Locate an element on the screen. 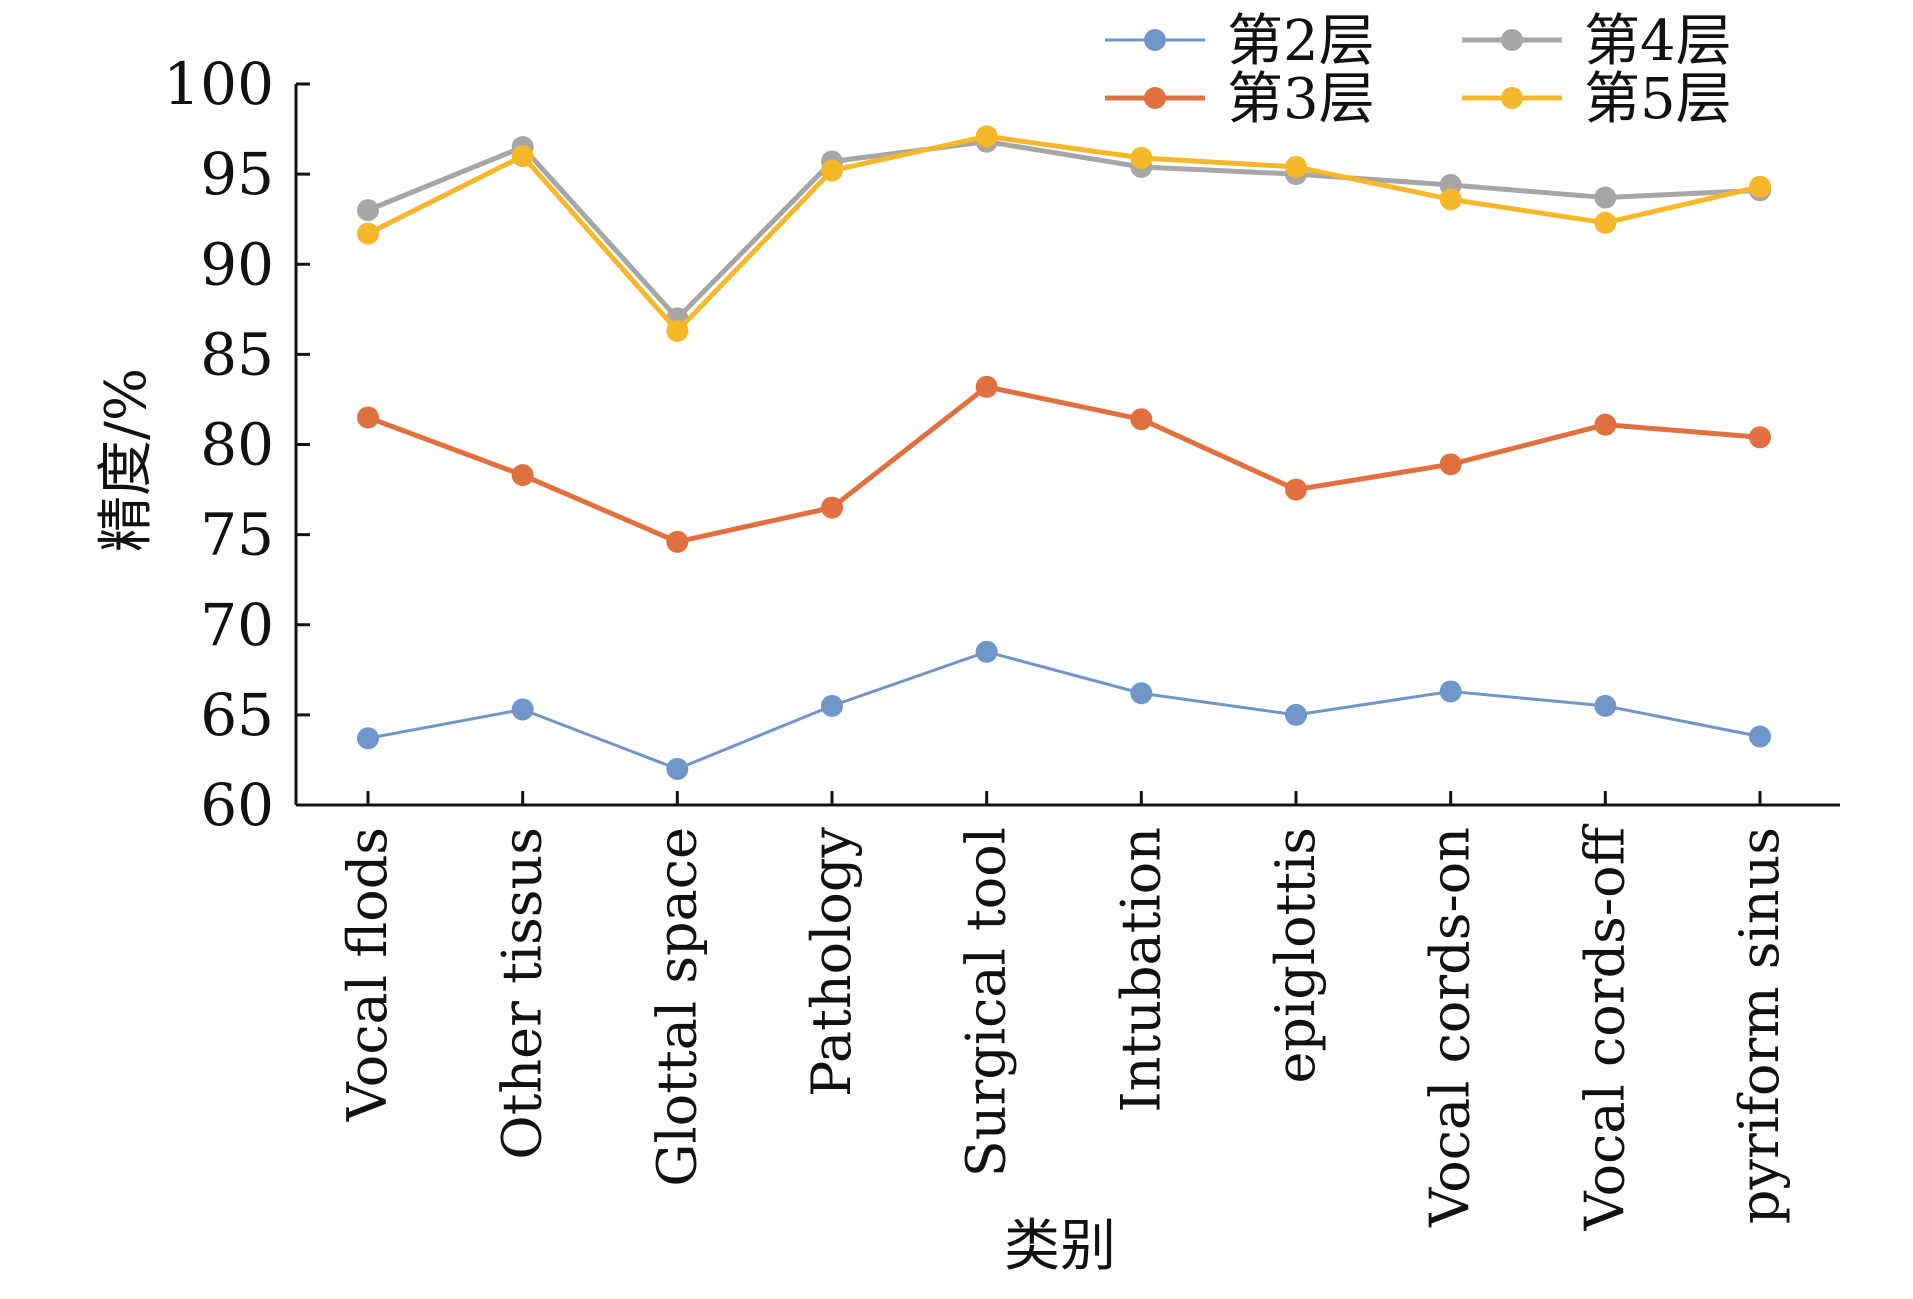 The image size is (1913, 1299). y-axis-title: 精度/% is located at coordinates (126, 460).